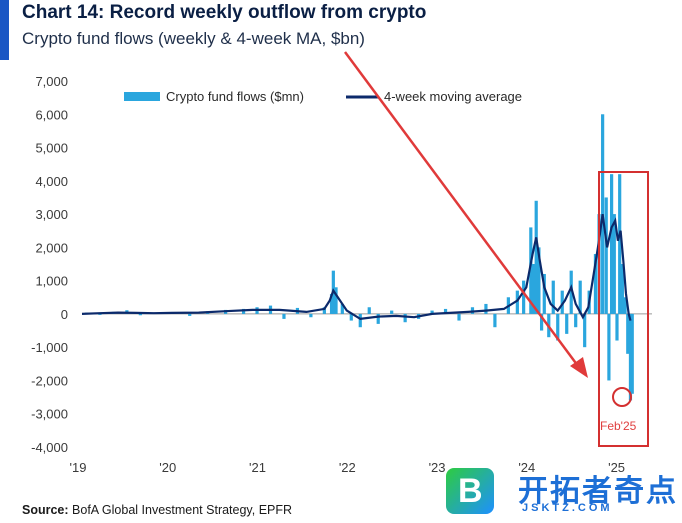 This screenshot has height=523, width=682. Describe the element at coordinates (51, 214) in the screenshot. I see `y-tick-label: 3,000` at that location.